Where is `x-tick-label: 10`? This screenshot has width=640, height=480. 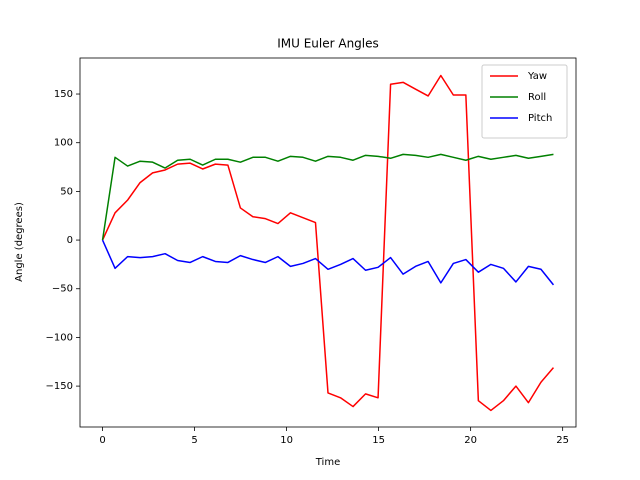
x-tick-label: 10 is located at coordinates (286, 440).